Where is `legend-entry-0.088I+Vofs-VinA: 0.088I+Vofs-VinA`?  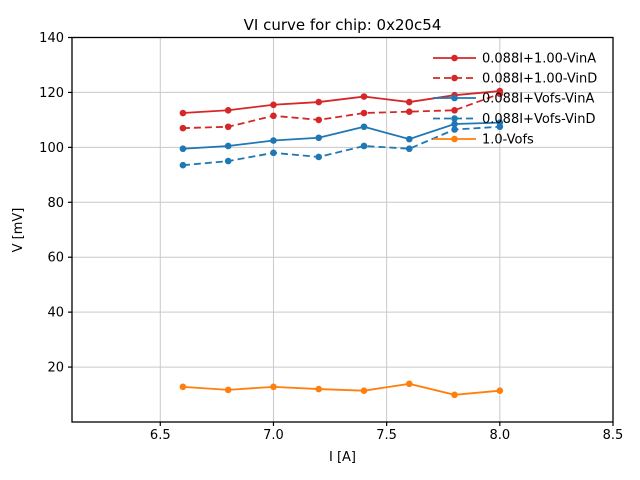 legend-entry-0.088I+Vofs-VinA: 0.088I+Vofs-VinA is located at coordinates (514, 99).